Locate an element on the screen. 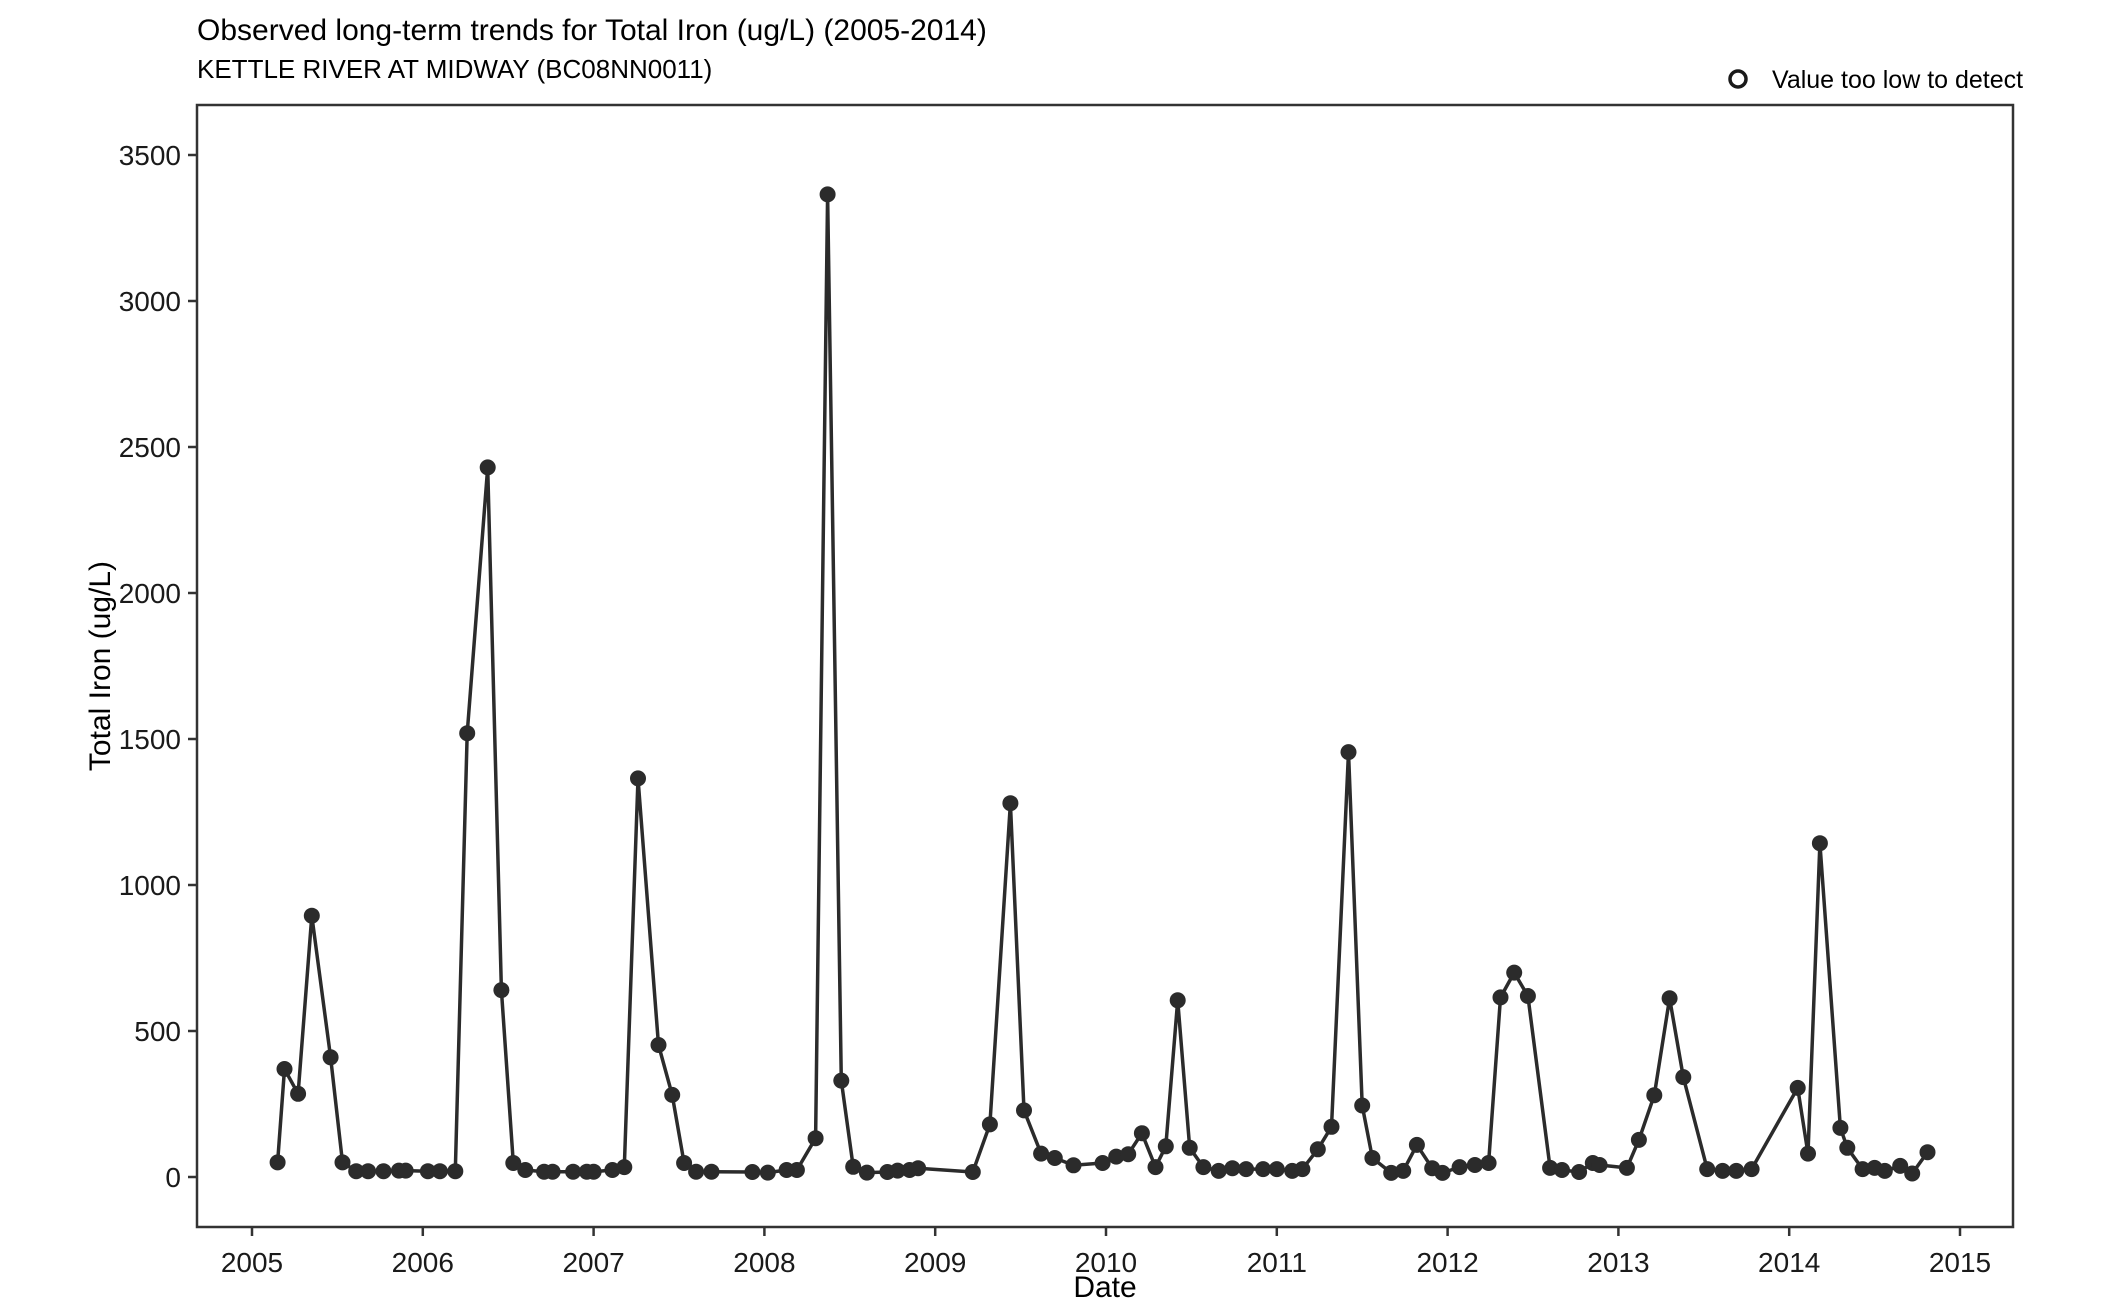 This screenshot has height=1309, width=2112. x-tick-label: 2015 is located at coordinates (1960, 1262).